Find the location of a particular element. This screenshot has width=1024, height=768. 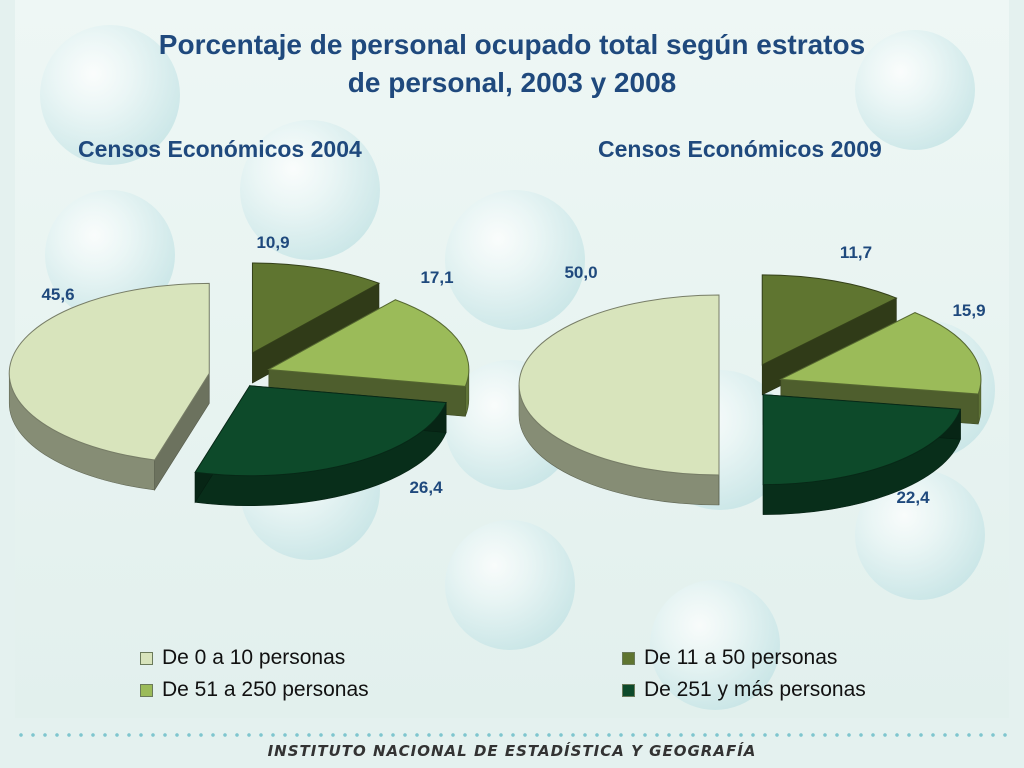

pie2004-data-label-3: 26,4 is located at coordinates (426, 487).